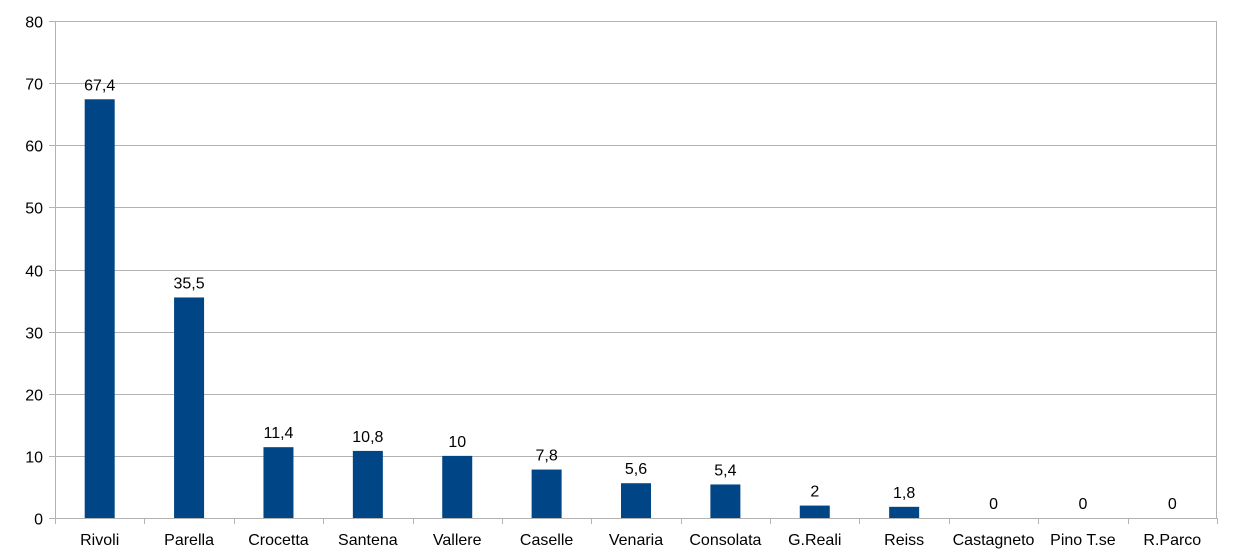 This screenshot has height=560, width=1242. I want to click on x-tick-label: Vallere, so click(457, 540).